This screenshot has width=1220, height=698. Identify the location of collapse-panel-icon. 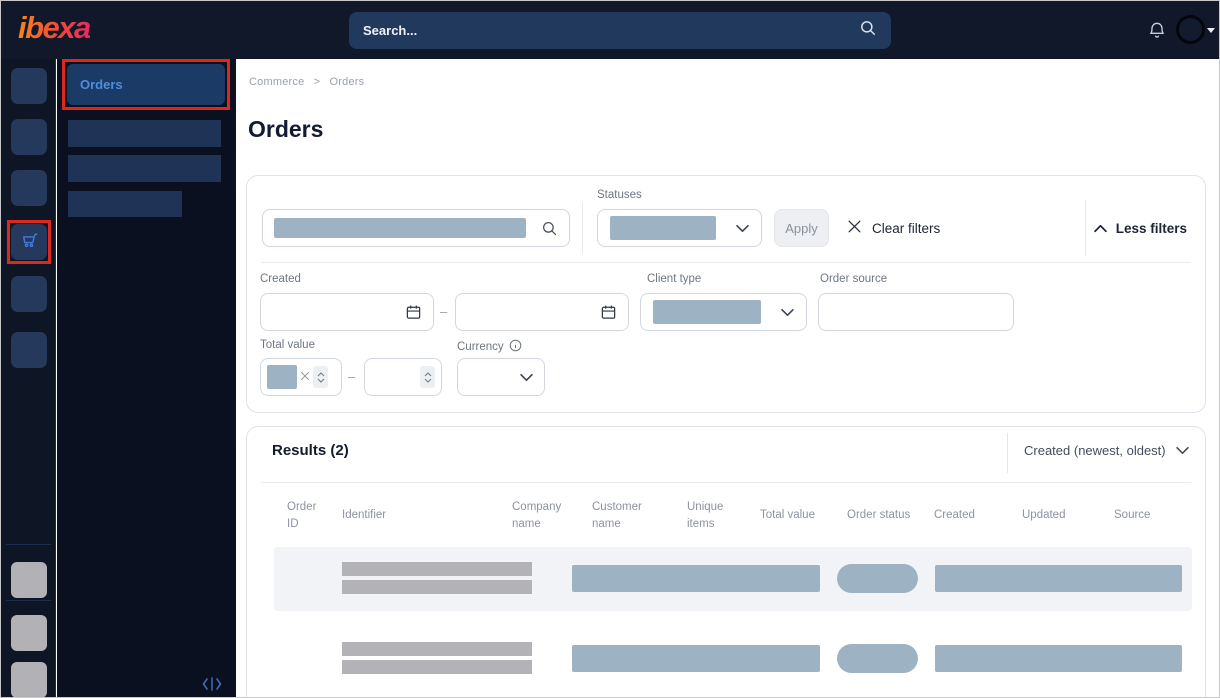
(212, 684).